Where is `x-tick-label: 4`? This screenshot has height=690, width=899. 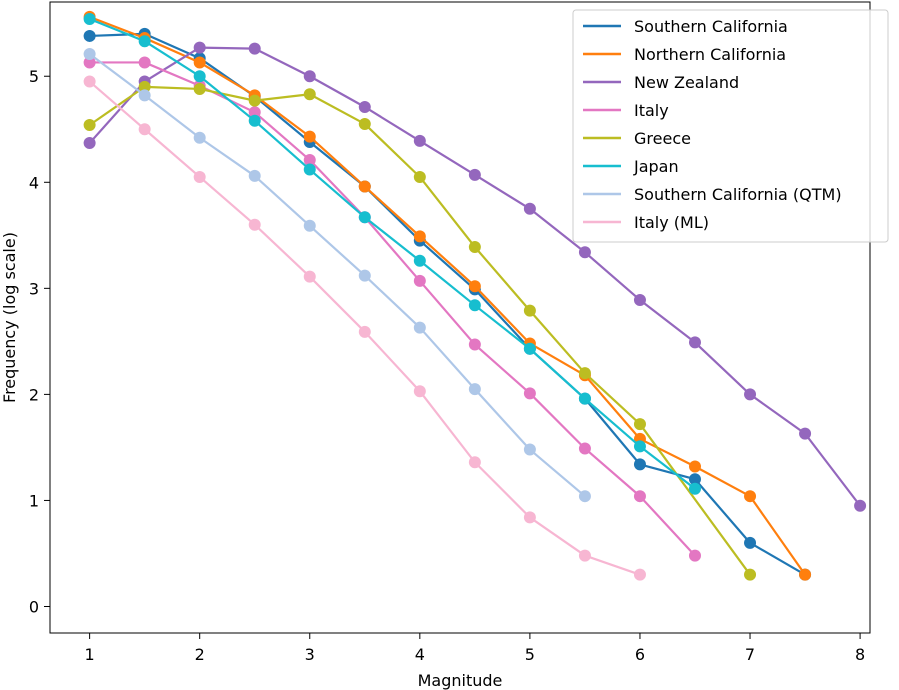
x-tick-label: 4 is located at coordinates (420, 654).